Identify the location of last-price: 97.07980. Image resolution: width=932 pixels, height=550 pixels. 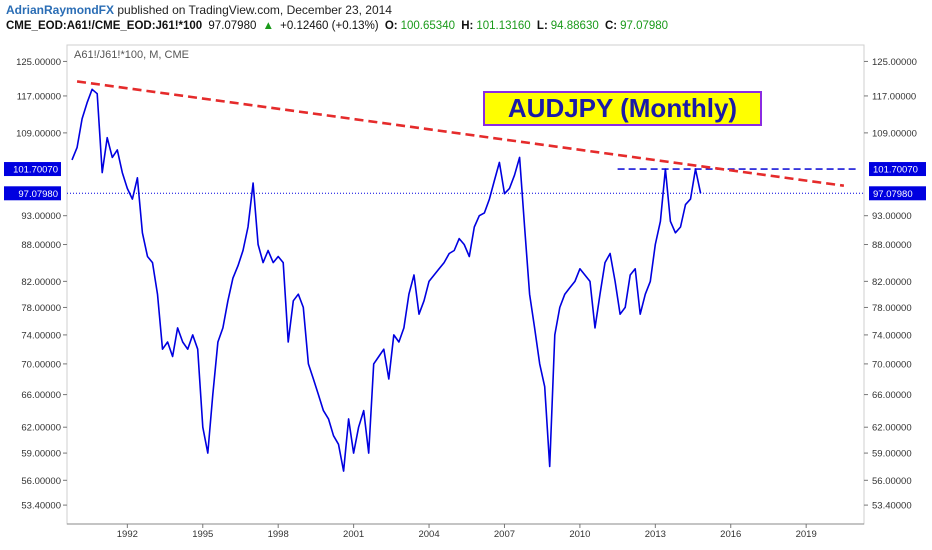
(232, 26).